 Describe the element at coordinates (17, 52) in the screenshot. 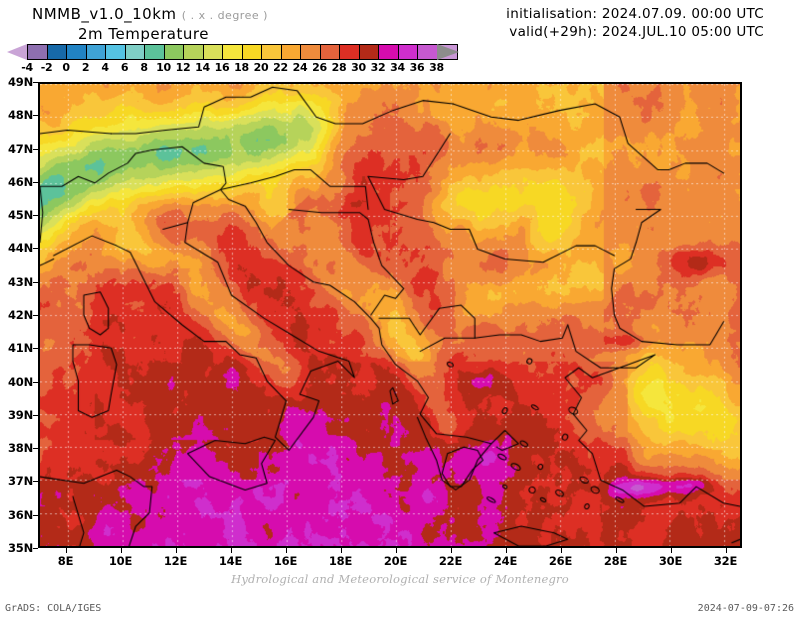

I see `colorbar-under-arrow` at that location.